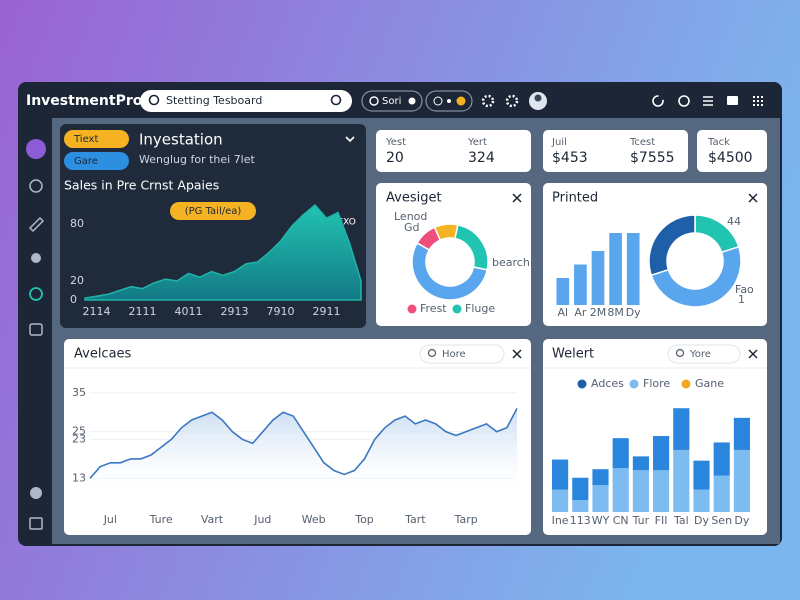 This screenshot has width=800, height=600. Describe the element at coordinates (570, 158) in the screenshot. I see `stat-value: $453` at that location.